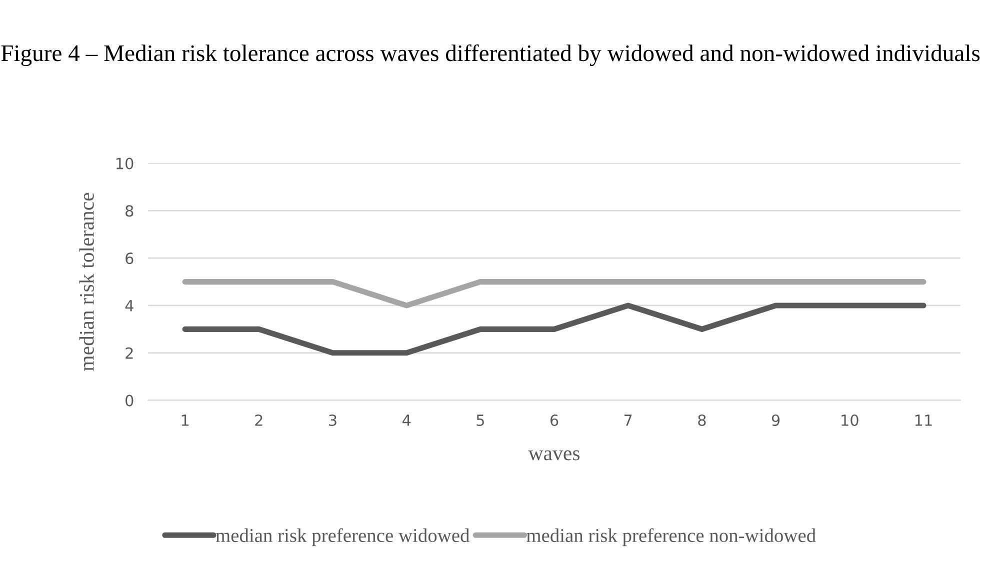 This screenshot has width=981, height=581. Describe the element at coordinates (628, 420) in the screenshot. I see `x-tick-label: 7` at that location.